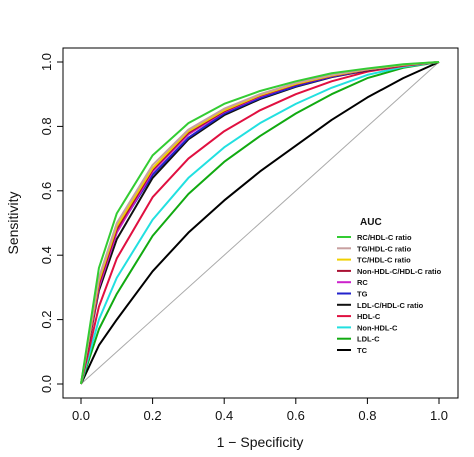 The image size is (474, 457). Describe the element at coordinates (46, 191) in the screenshot. I see `y-tick-label: 0.6` at that location.